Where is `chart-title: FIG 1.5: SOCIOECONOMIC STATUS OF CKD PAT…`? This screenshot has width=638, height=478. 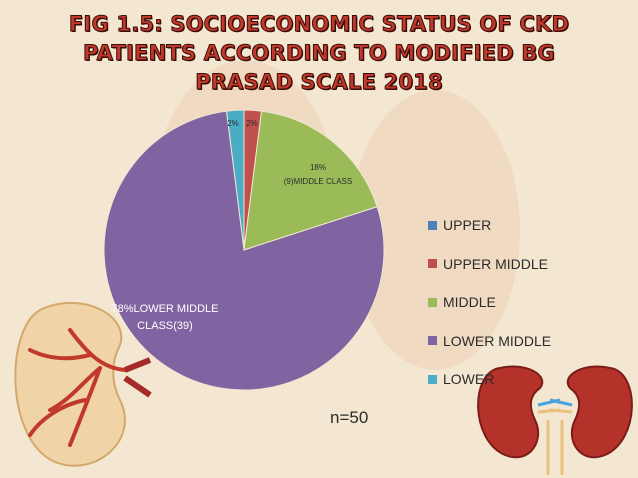
chart-title: FIG 1.5: SOCIOECONOMIC STATUS OF CKD PAT… is located at coordinates (319, 53).